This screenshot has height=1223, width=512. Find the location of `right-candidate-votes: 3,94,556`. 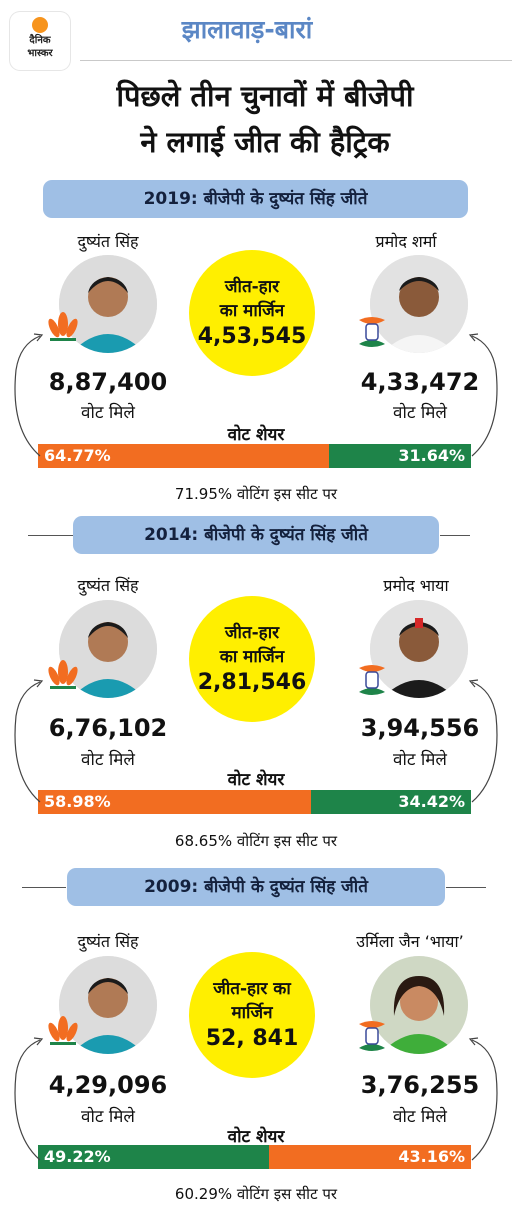

right-candidate-votes: 3,94,556 is located at coordinates (420, 728).